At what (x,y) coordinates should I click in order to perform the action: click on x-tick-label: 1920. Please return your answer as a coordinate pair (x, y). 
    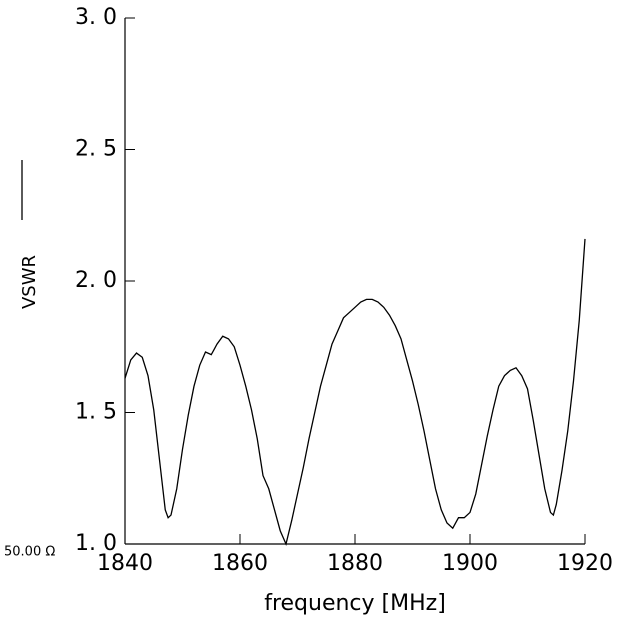
    Looking at the image, I should click on (585, 563).